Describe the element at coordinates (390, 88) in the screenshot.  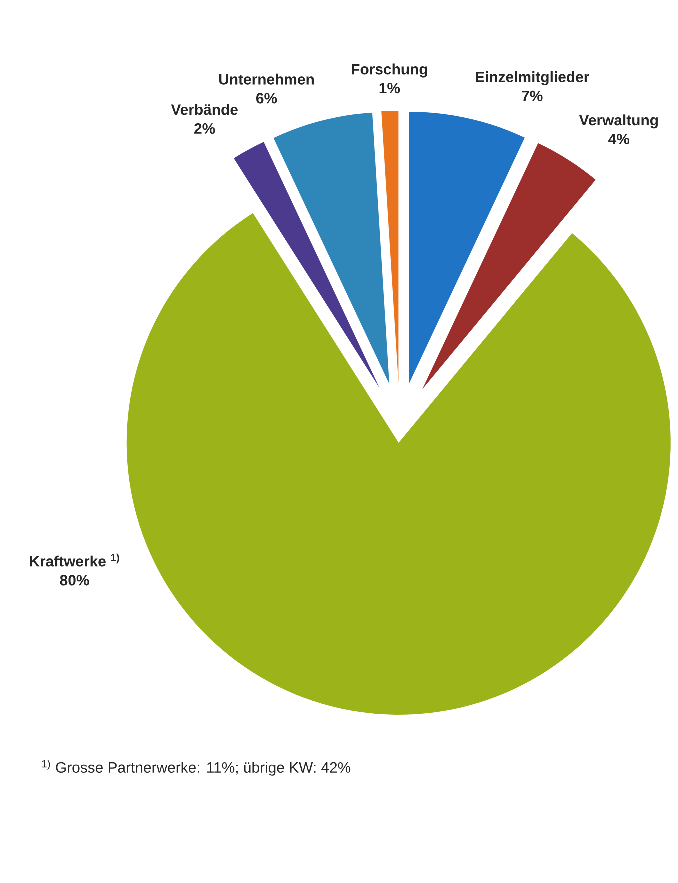
I see `data-label: 1%` at that location.